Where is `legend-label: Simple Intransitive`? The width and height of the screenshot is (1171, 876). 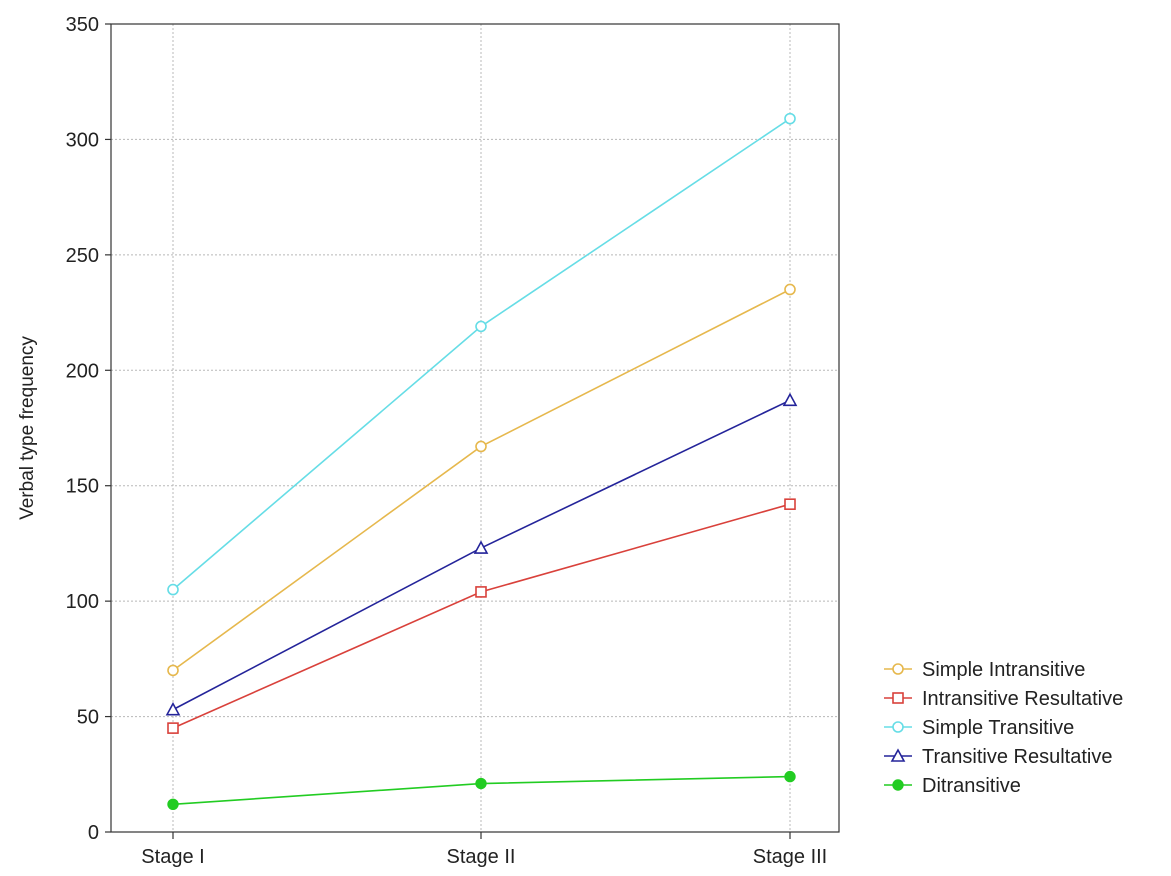 legend-label: Simple Intransitive is located at coordinates (1003, 670).